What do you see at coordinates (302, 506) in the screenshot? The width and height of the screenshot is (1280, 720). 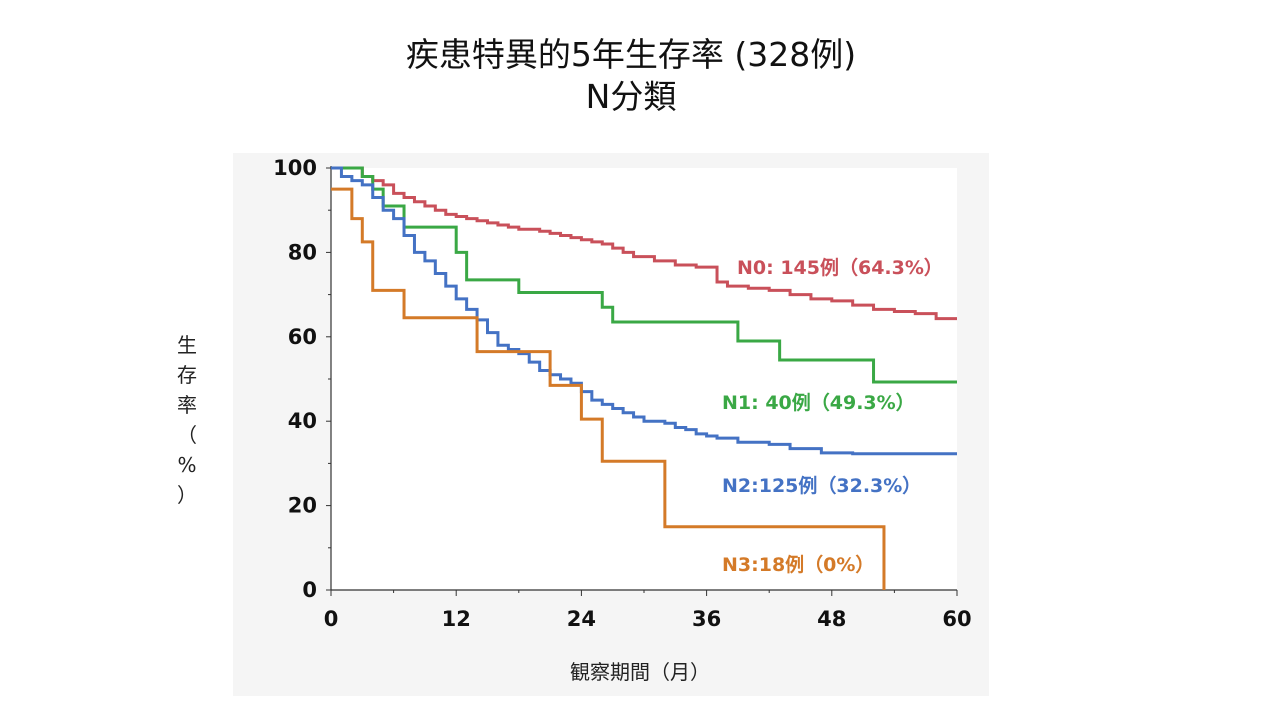 I see `y-tick-label: 20` at bounding box center [302, 506].